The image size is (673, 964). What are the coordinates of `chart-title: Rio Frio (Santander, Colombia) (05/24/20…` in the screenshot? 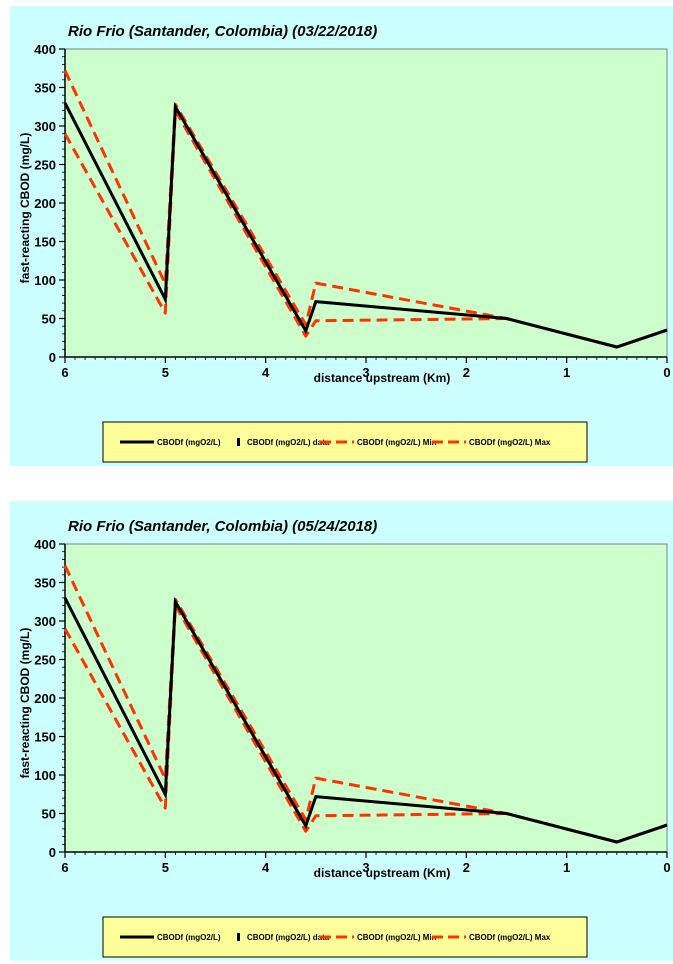 It's located at (222, 526).